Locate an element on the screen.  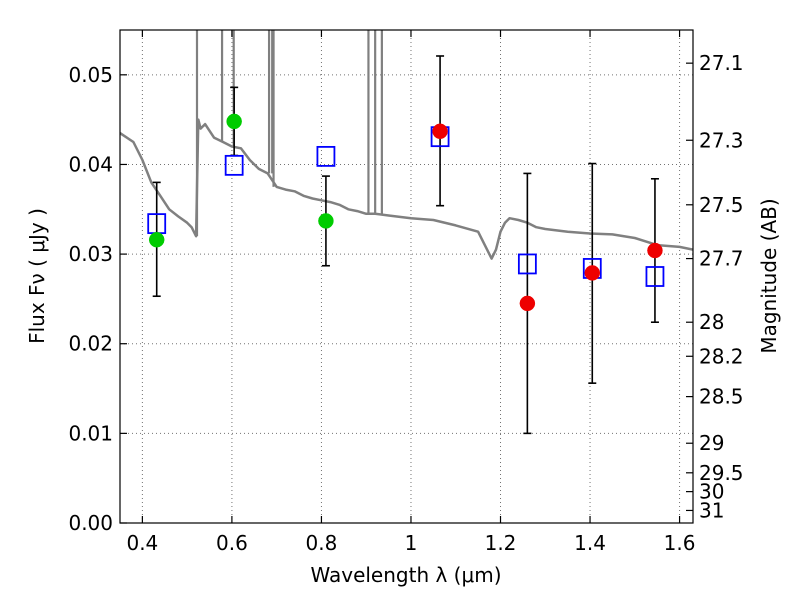
y2-tick-label: 27.5 is located at coordinates (721, 205).